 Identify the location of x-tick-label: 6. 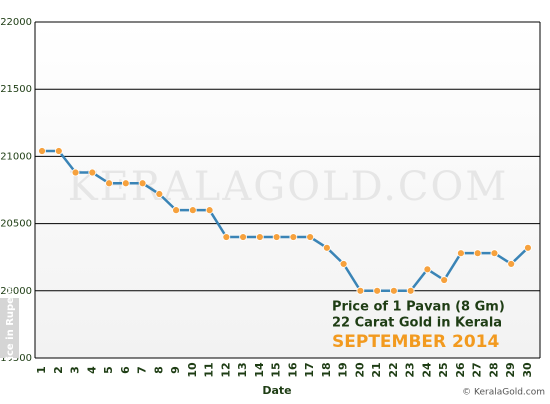
(125, 370).